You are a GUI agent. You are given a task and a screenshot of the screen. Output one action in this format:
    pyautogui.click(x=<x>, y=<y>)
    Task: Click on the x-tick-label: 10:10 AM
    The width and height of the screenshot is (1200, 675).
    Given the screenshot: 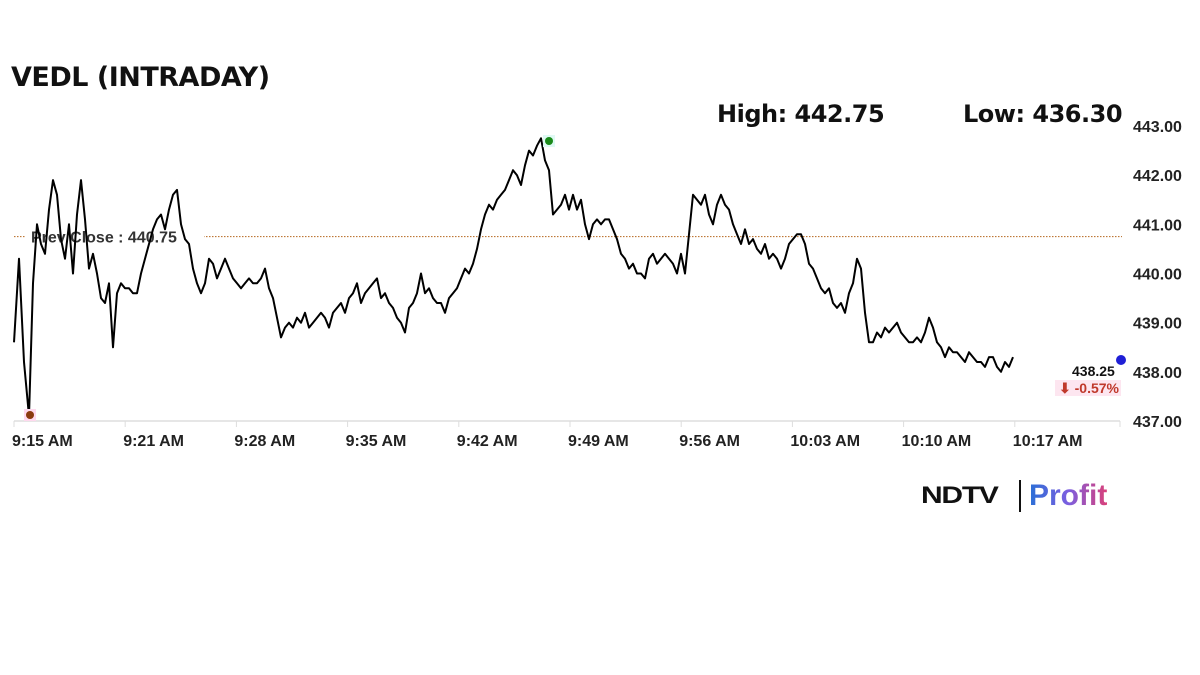 What is the action you would take?
    pyautogui.click(x=937, y=441)
    